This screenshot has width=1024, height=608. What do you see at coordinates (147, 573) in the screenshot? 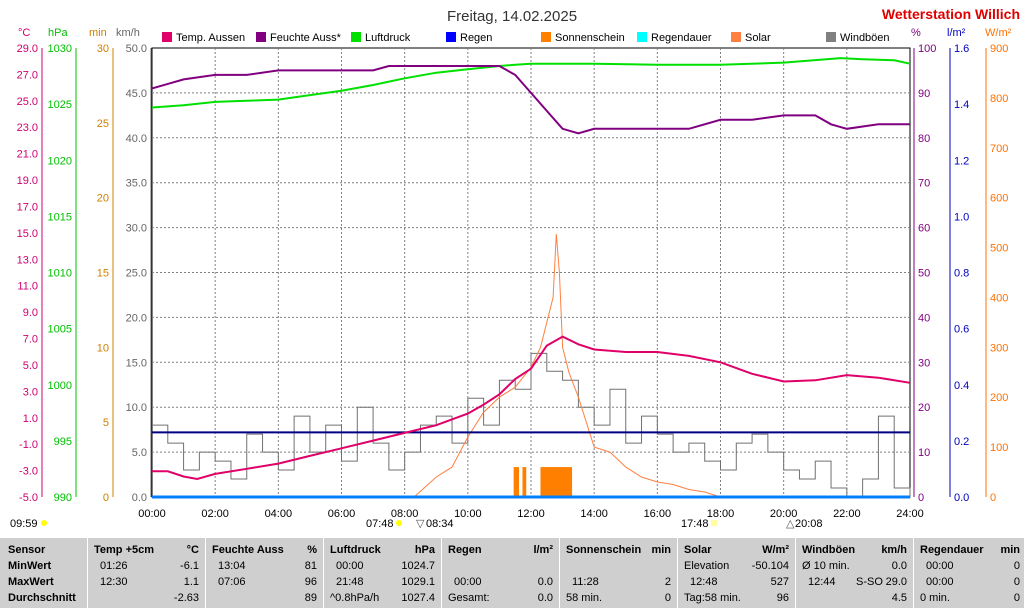
I see `stats-temp: Temp +5cm °C 01:26 -6.1 12:30 1.1 -2.63` at bounding box center [147, 573].